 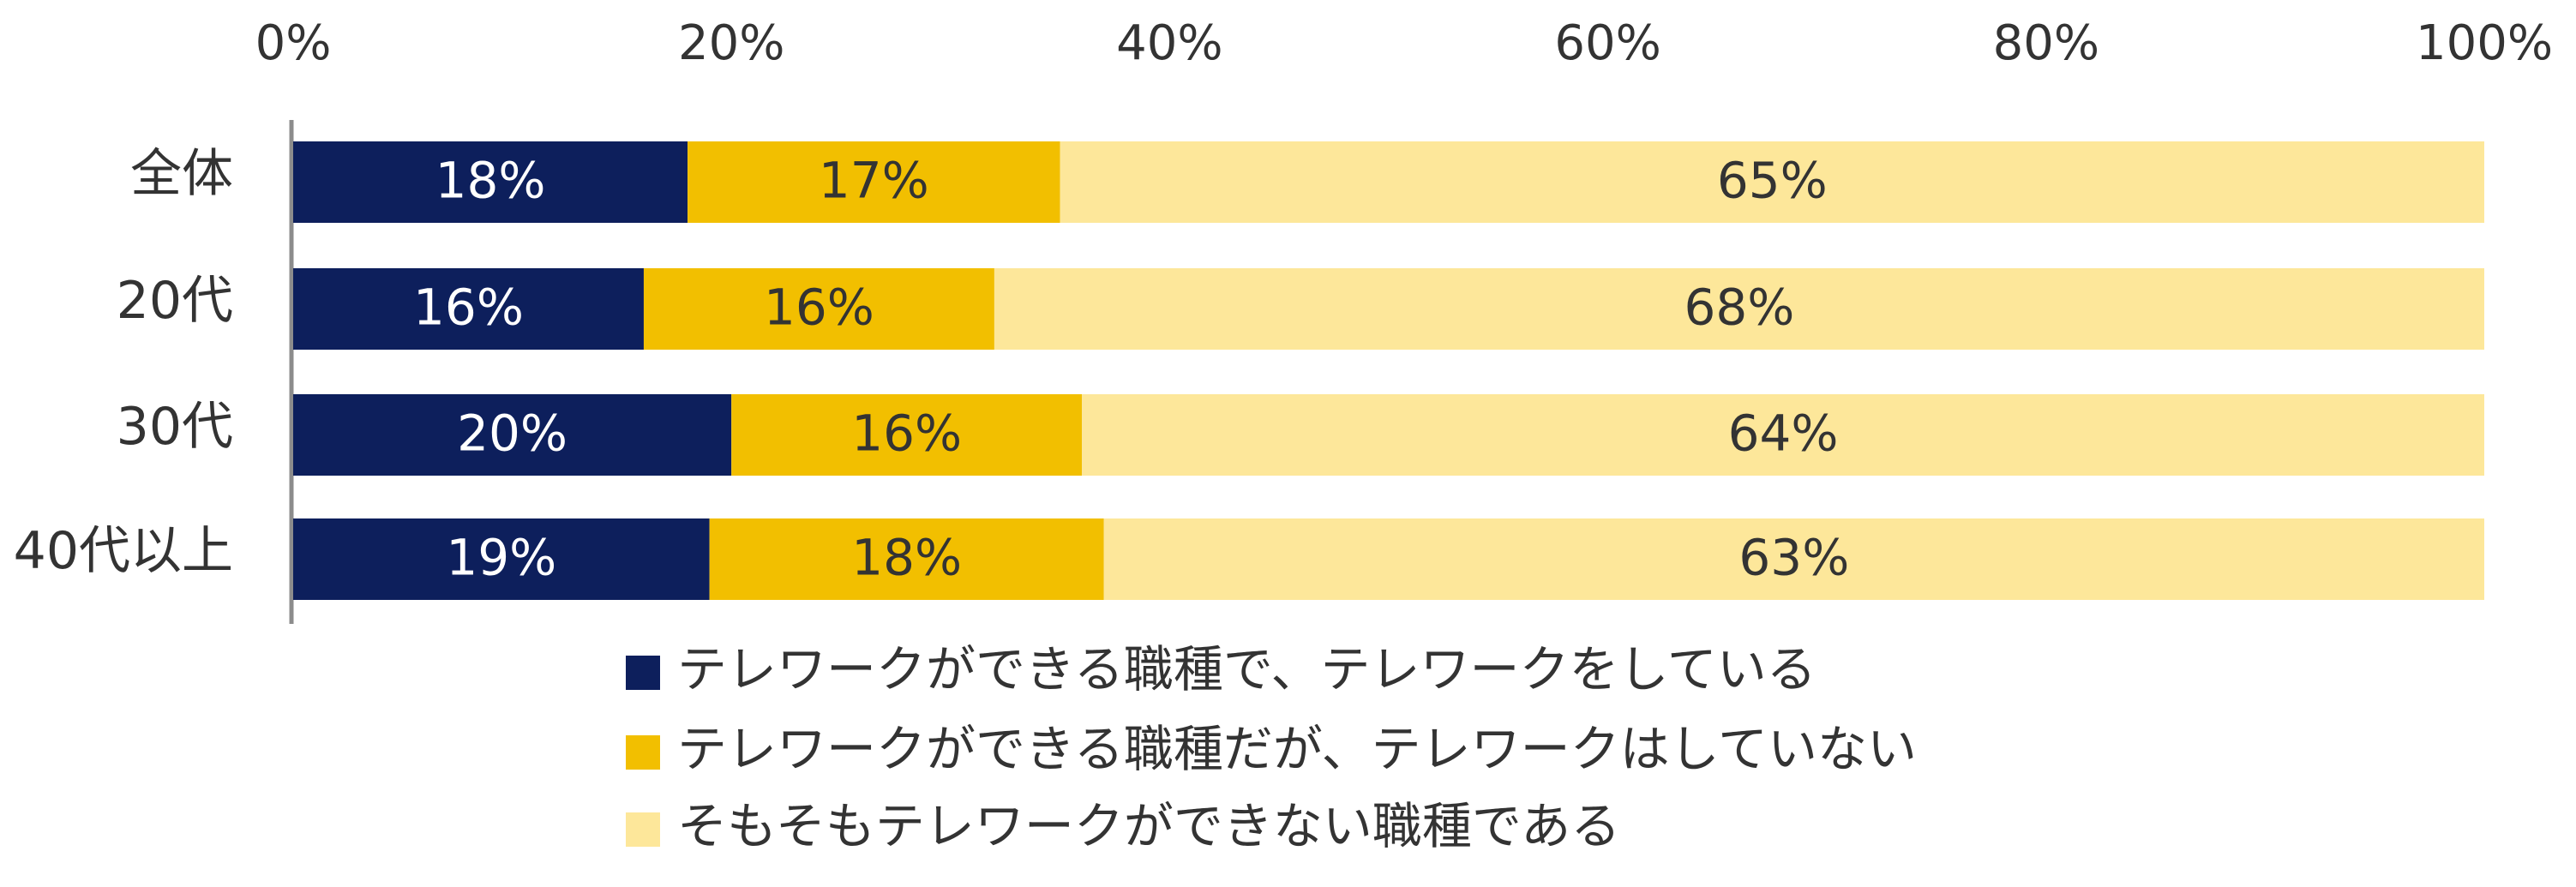 I want to click on x-tick-label: 80%, so click(x=2046, y=43).